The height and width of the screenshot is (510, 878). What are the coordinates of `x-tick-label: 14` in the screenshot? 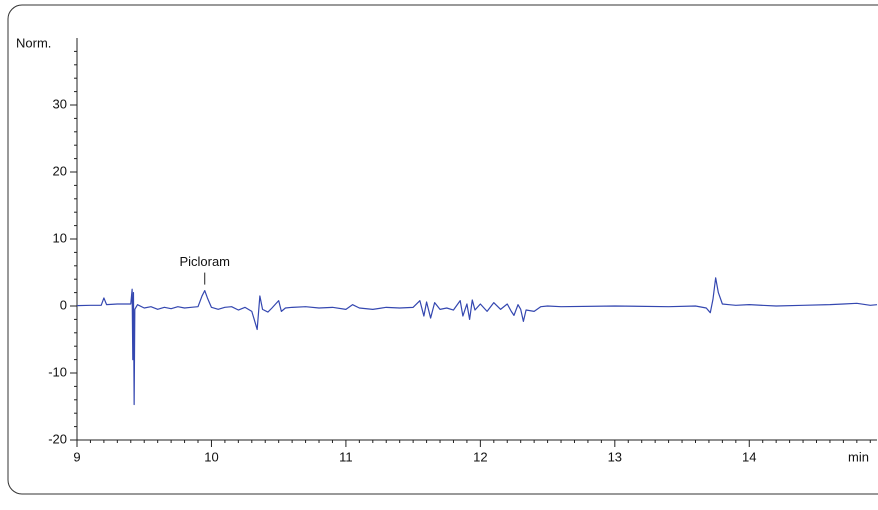 It's located at (749, 456).